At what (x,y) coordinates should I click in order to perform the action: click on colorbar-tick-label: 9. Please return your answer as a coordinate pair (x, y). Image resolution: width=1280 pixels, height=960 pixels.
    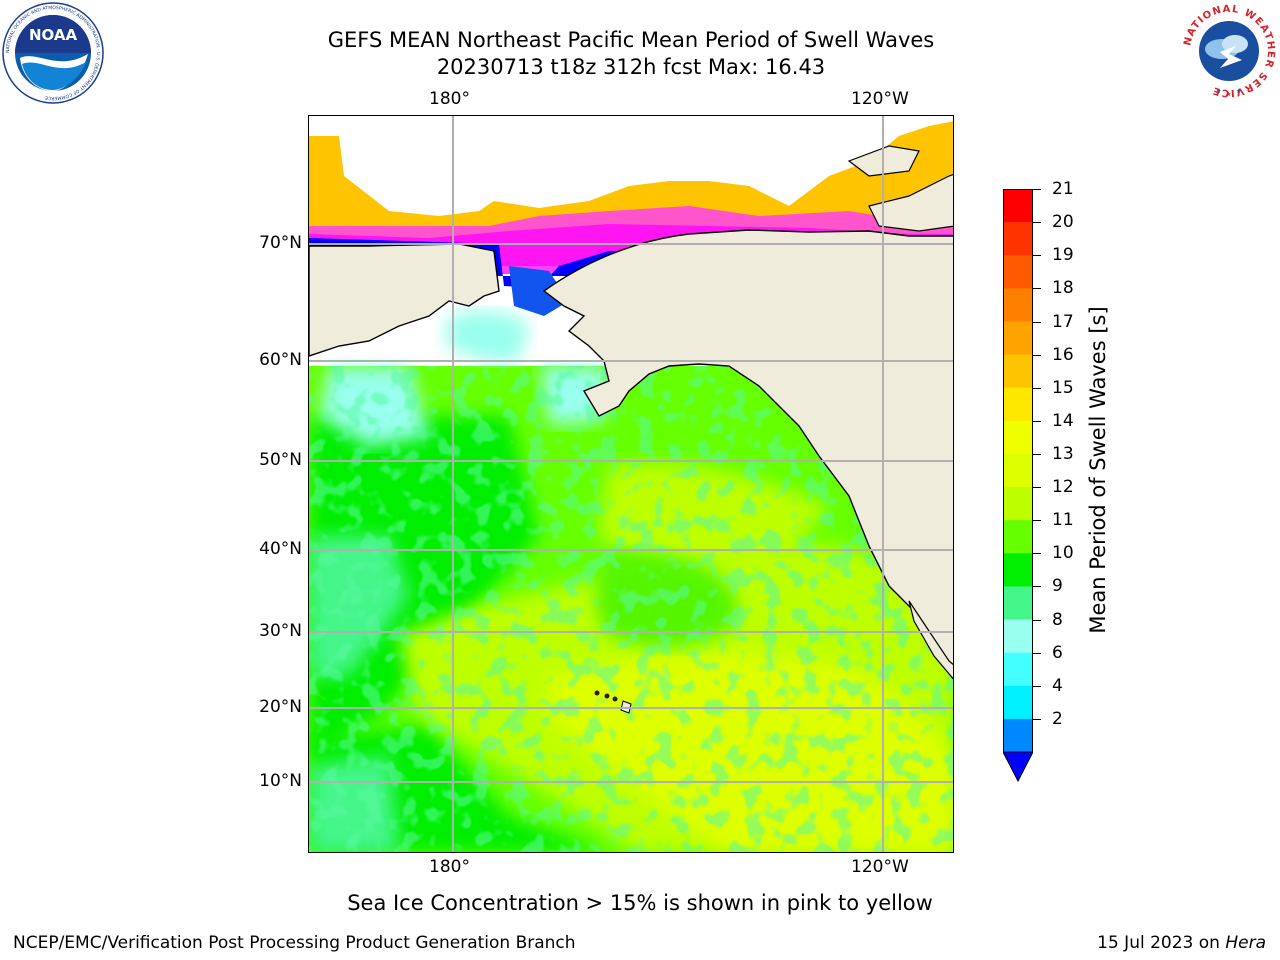
    Looking at the image, I should click on (1057, 586).